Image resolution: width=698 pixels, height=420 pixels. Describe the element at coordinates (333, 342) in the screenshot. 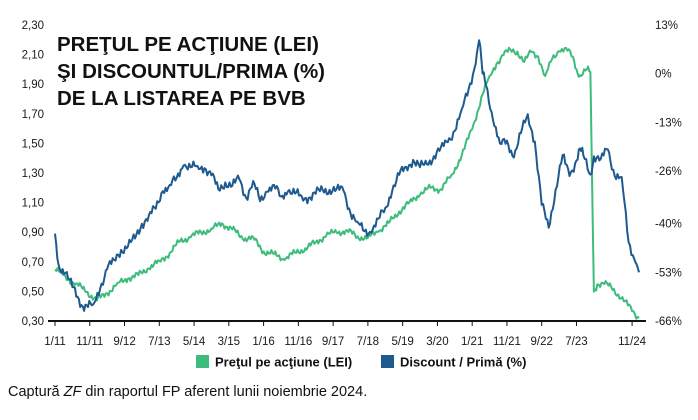

I see `x-tick-label: 9/17` at that location.